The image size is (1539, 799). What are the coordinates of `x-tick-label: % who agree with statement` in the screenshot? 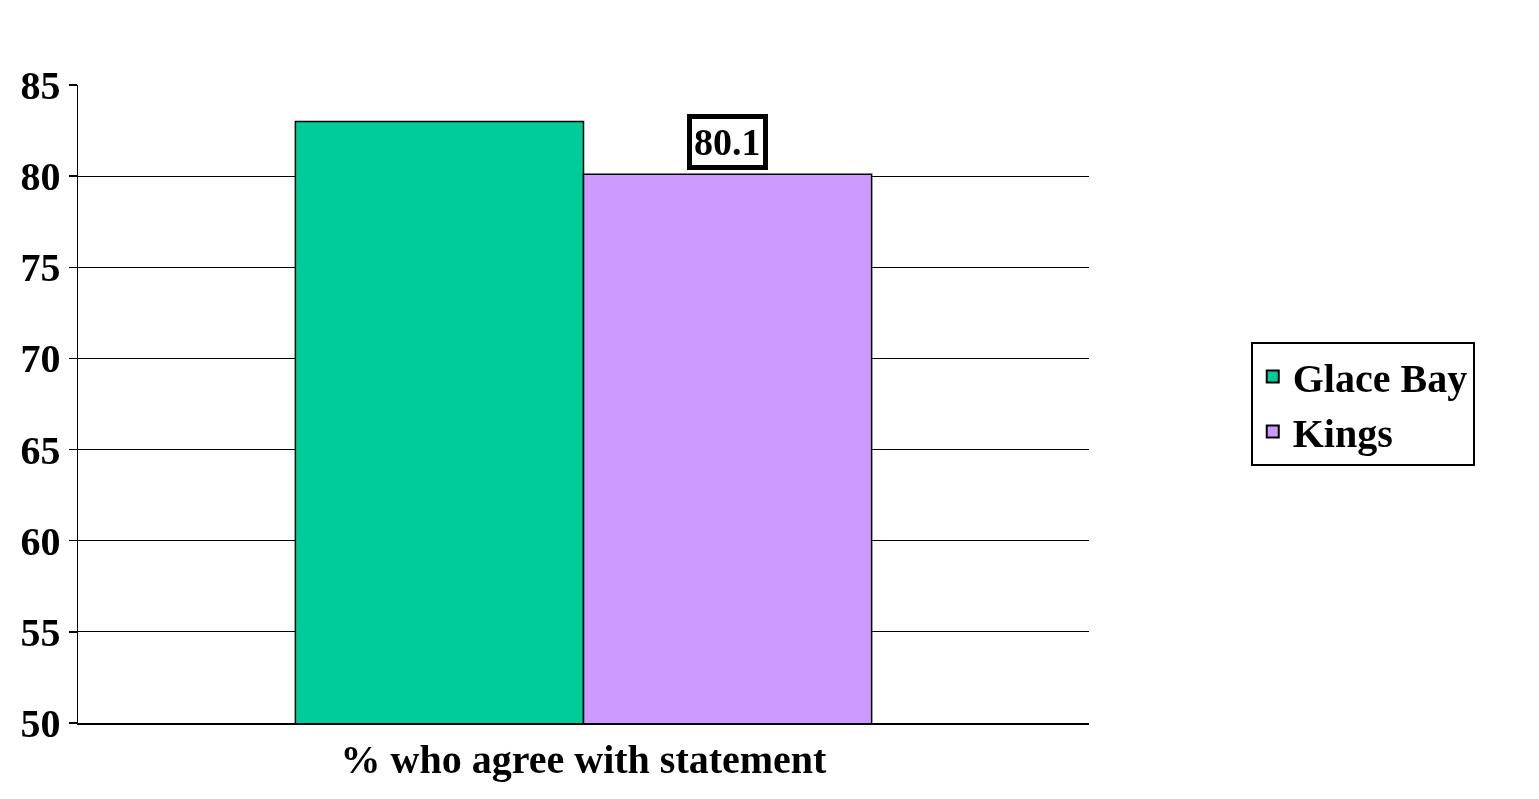 It's located at (584, 759).